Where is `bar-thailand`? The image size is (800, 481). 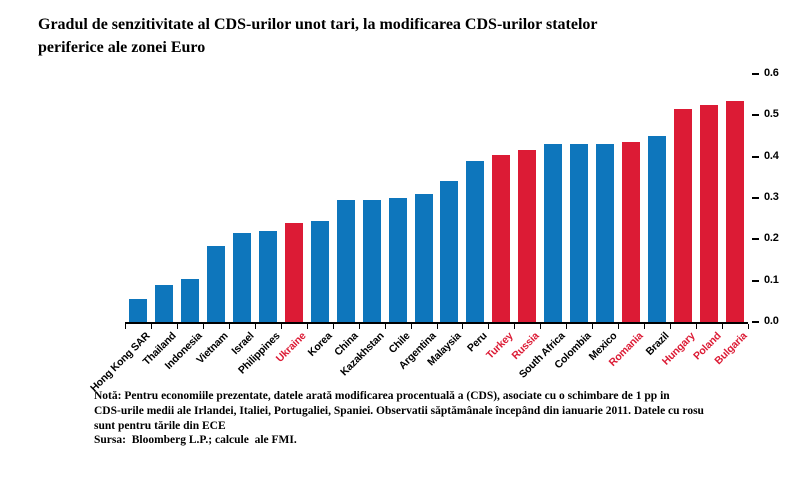 bar-thailand is located at coordinates (163, 303).